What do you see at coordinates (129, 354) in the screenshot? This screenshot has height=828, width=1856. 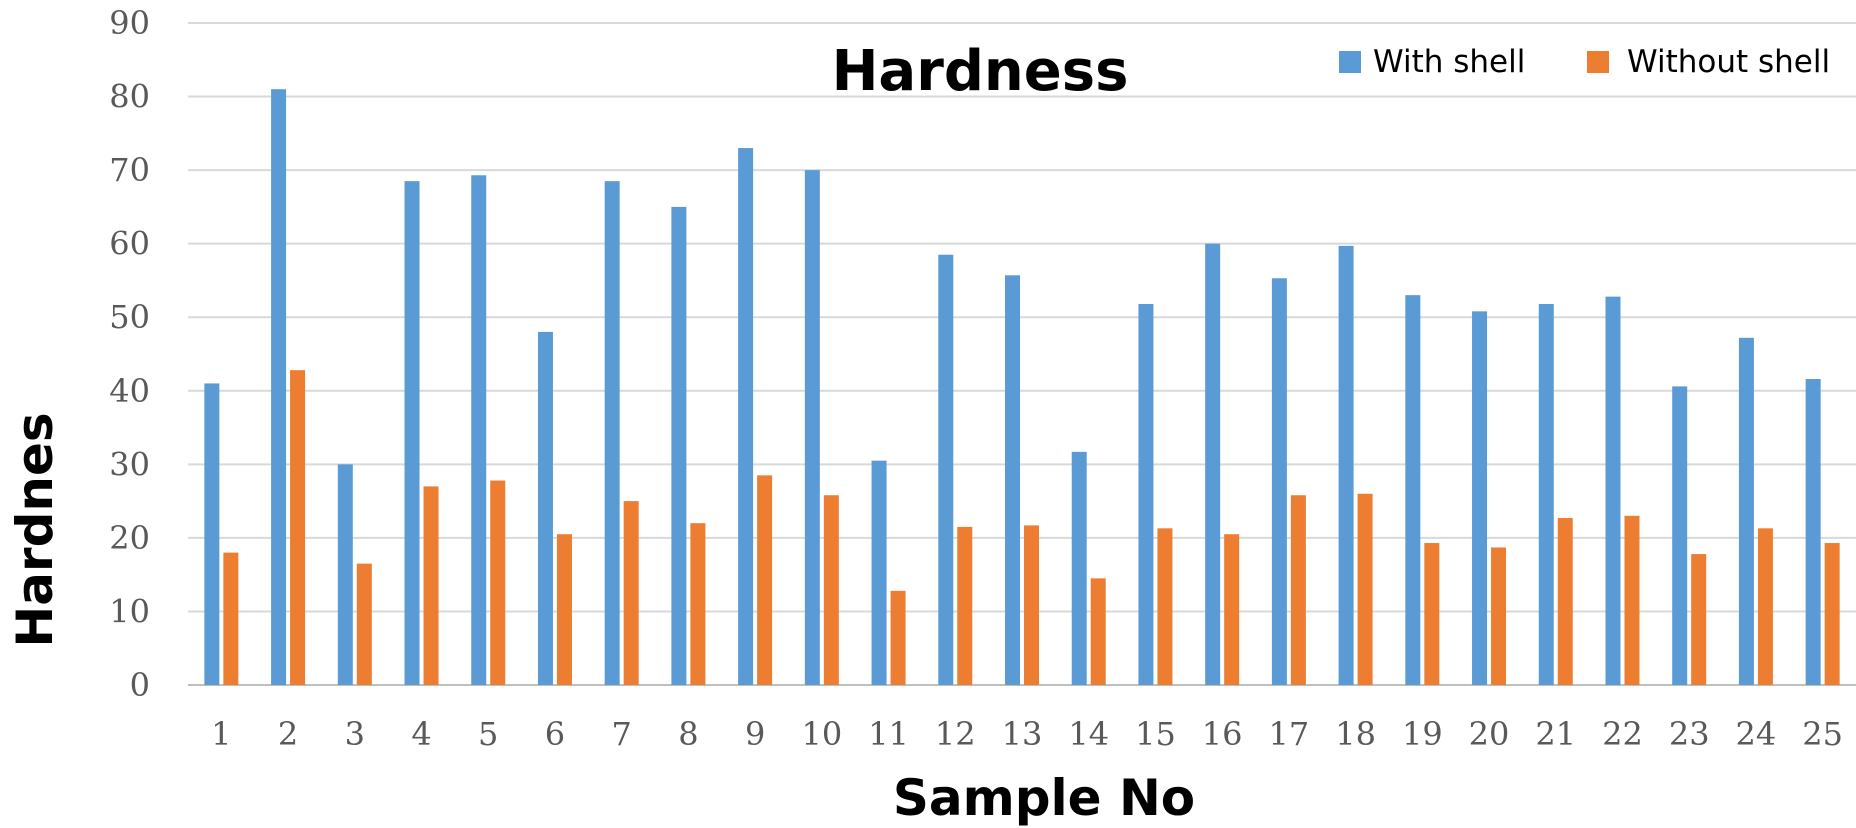 I see `y-tick-labels: 0 10 20 30 40 50 60 70 80 90` at bounding box center [129, 354].